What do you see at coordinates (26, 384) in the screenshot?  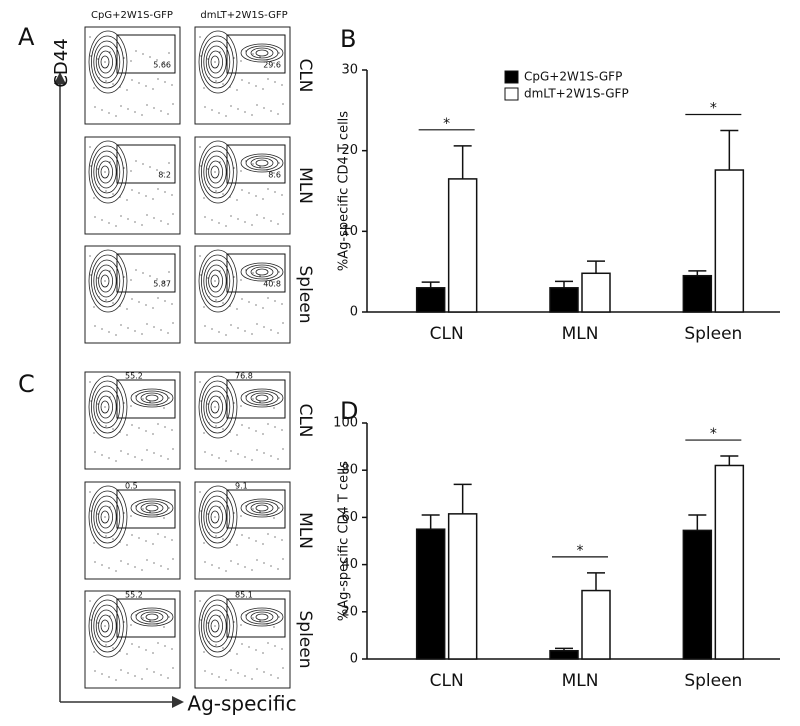 I see `panel-letter: C` at bounding box center [26, 384].